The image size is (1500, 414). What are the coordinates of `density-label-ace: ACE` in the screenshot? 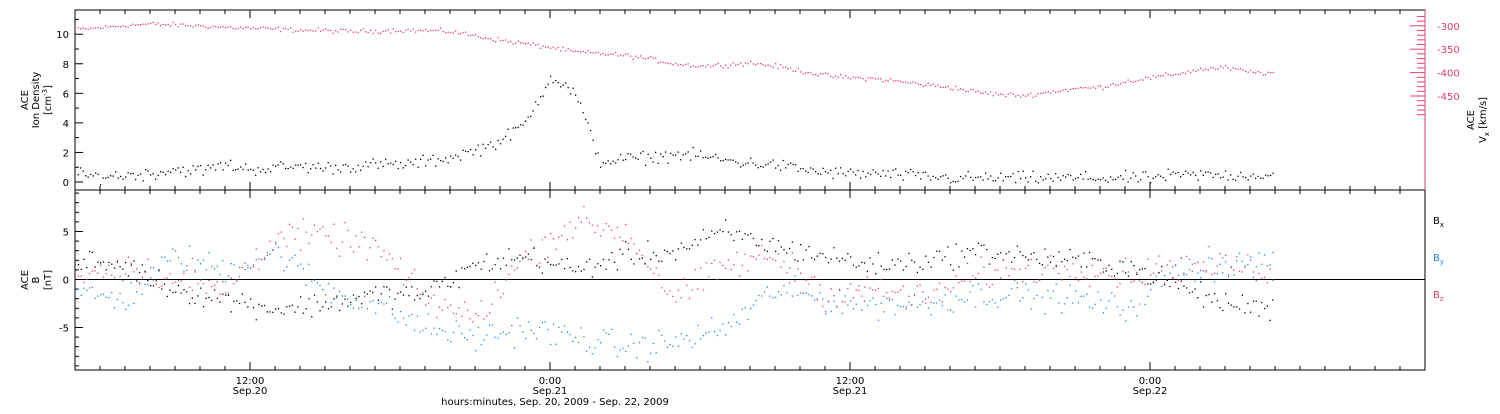 It's located at (25, 100).